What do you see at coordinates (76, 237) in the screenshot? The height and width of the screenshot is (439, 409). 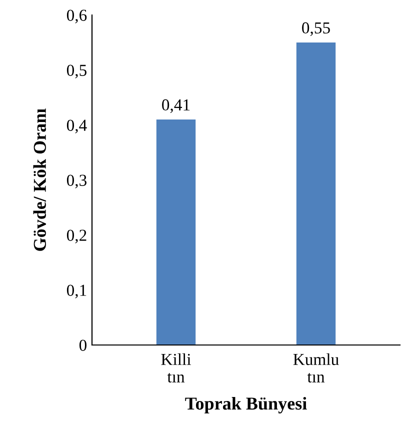 I see `y-tick-label: 0,2` at bounding box center [76, 237].